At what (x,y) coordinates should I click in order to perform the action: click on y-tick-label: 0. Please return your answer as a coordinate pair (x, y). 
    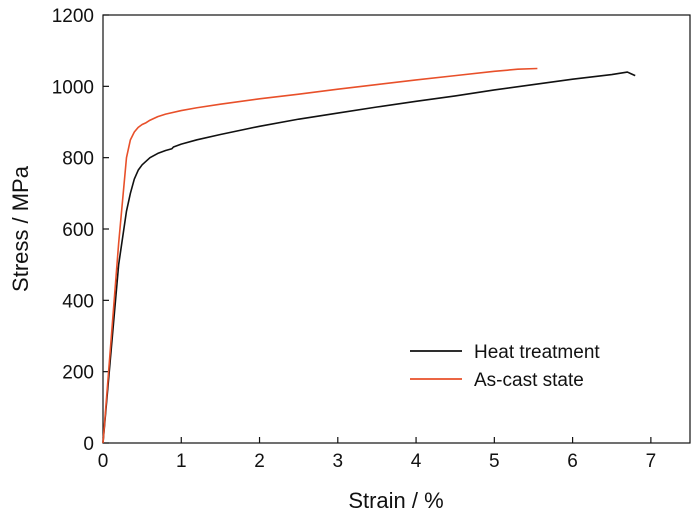
    Looking at the image, I should click on (88, 444).